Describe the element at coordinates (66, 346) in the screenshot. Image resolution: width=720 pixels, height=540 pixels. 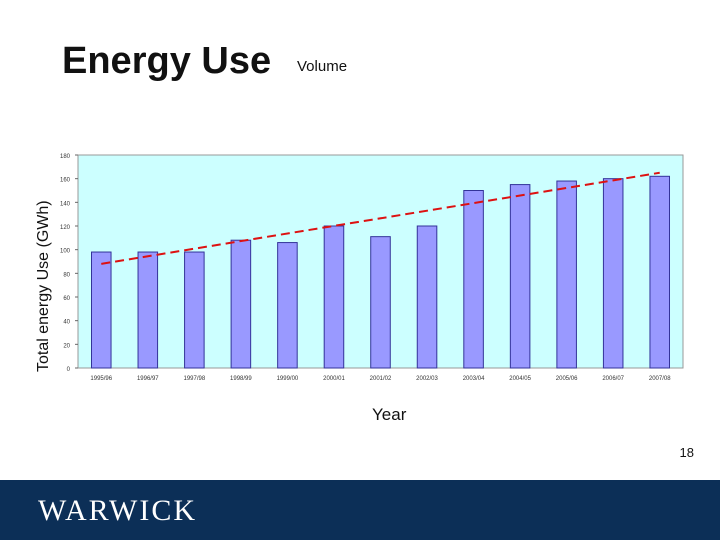
I see `y-tick-label: 20` at that location.